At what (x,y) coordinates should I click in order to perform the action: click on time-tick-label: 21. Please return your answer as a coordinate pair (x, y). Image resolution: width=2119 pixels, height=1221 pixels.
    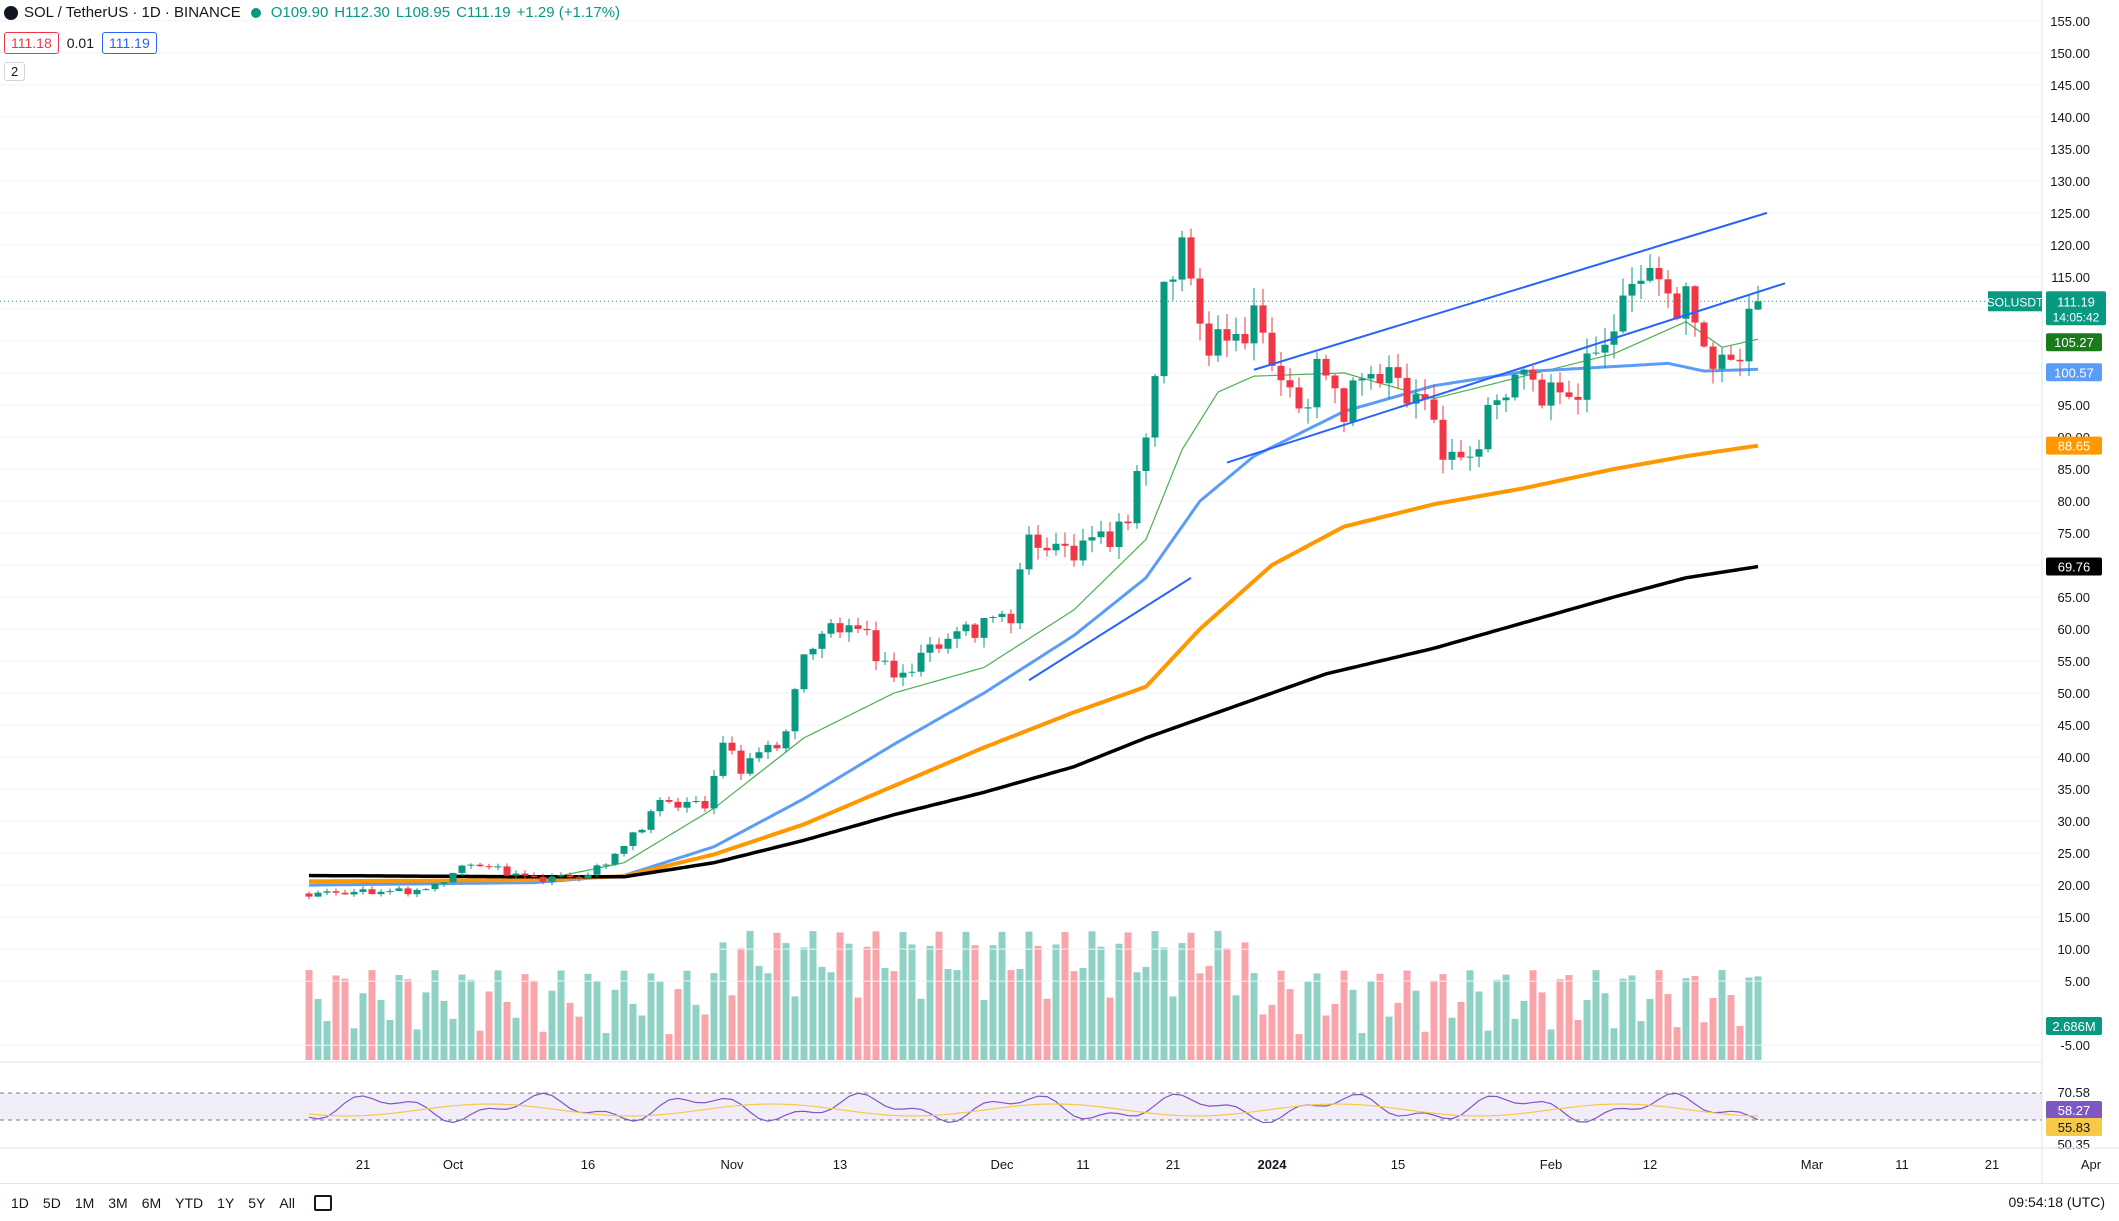
    Looking at the image, I should click on (1173, 1164).